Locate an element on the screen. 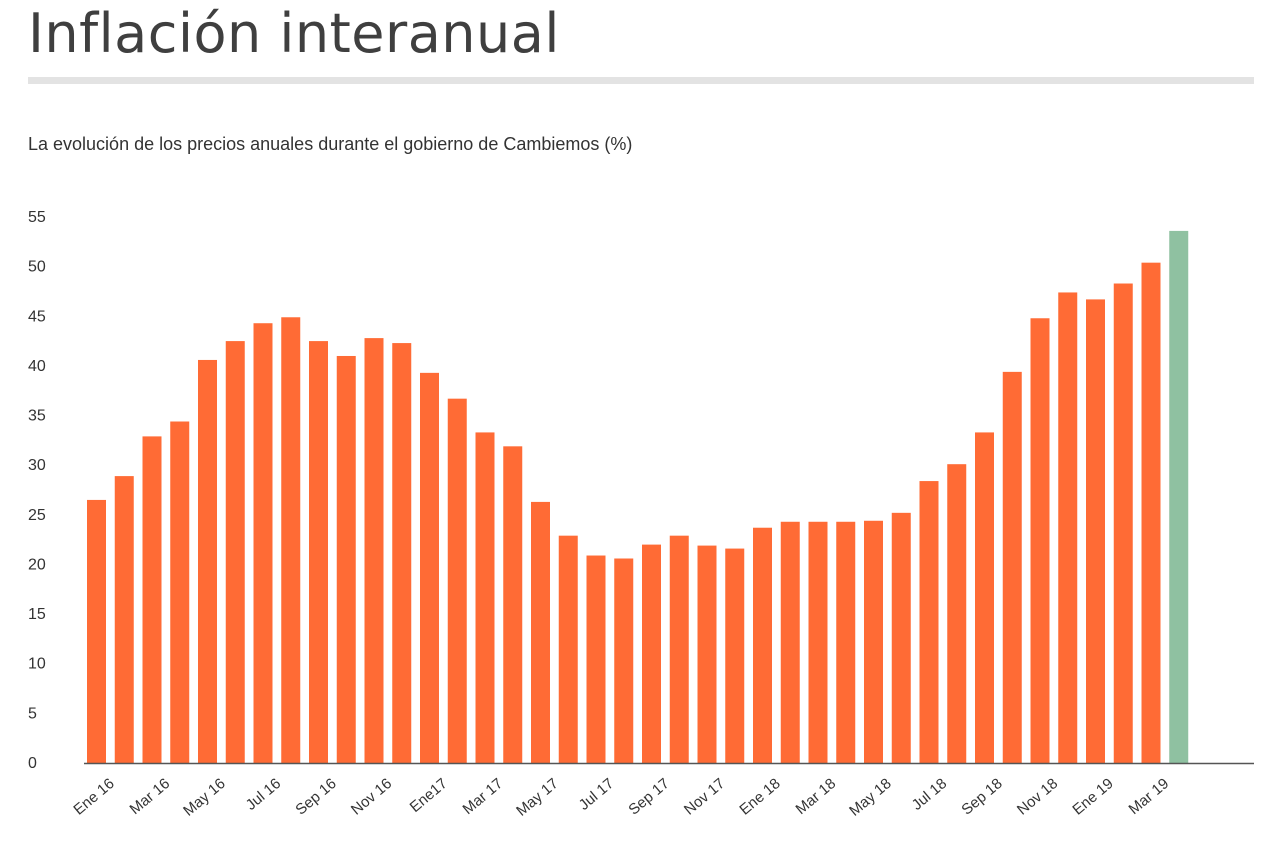 The image size is (1272, 848). y-tick-label: 15 is located at coordinates (37, 614).